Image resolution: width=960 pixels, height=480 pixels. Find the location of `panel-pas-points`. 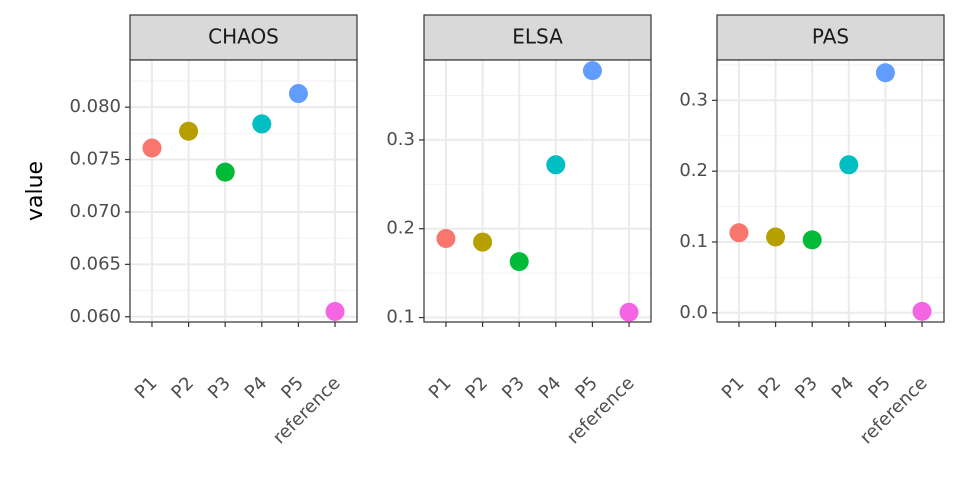

panel-pas-points is located at coordinates (830, 192).